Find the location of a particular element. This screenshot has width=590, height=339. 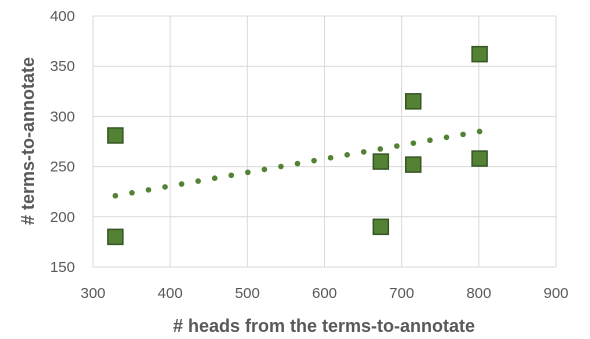

x-tick-labels: 300 400 500 600 700 800 900 is located at coordinates (324, 293).